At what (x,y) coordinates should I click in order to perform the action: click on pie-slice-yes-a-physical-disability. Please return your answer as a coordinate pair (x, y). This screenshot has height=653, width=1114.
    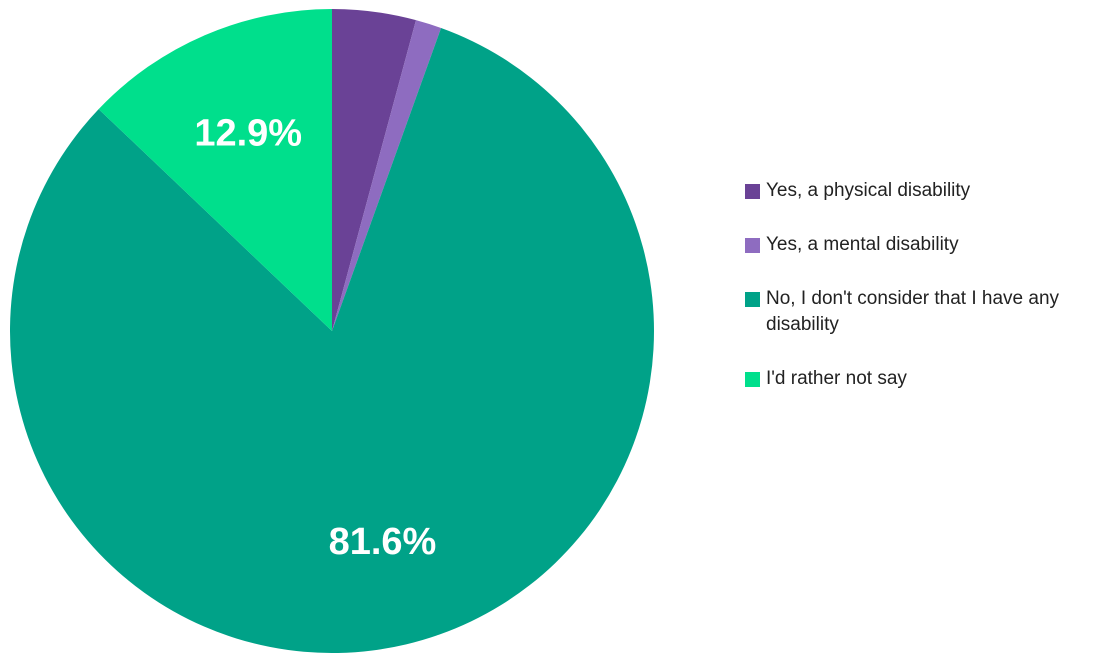
    Looking at the image, I should click on (374, 170).